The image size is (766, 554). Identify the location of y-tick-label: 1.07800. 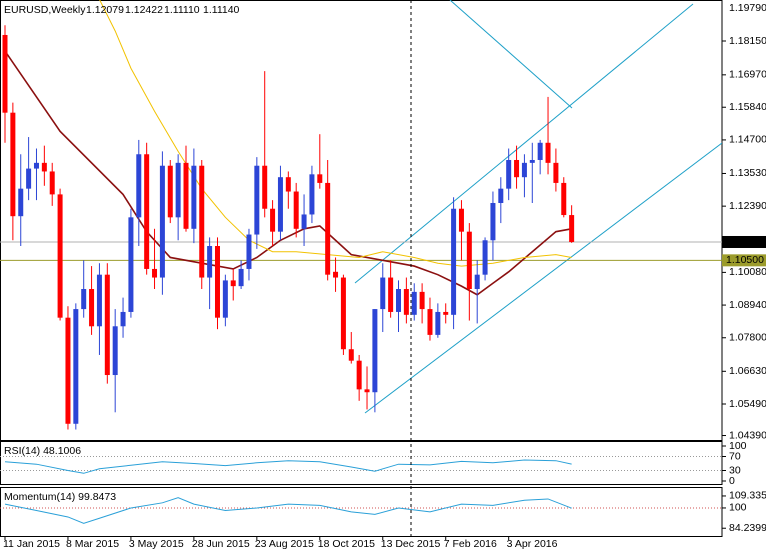
(747, 338).